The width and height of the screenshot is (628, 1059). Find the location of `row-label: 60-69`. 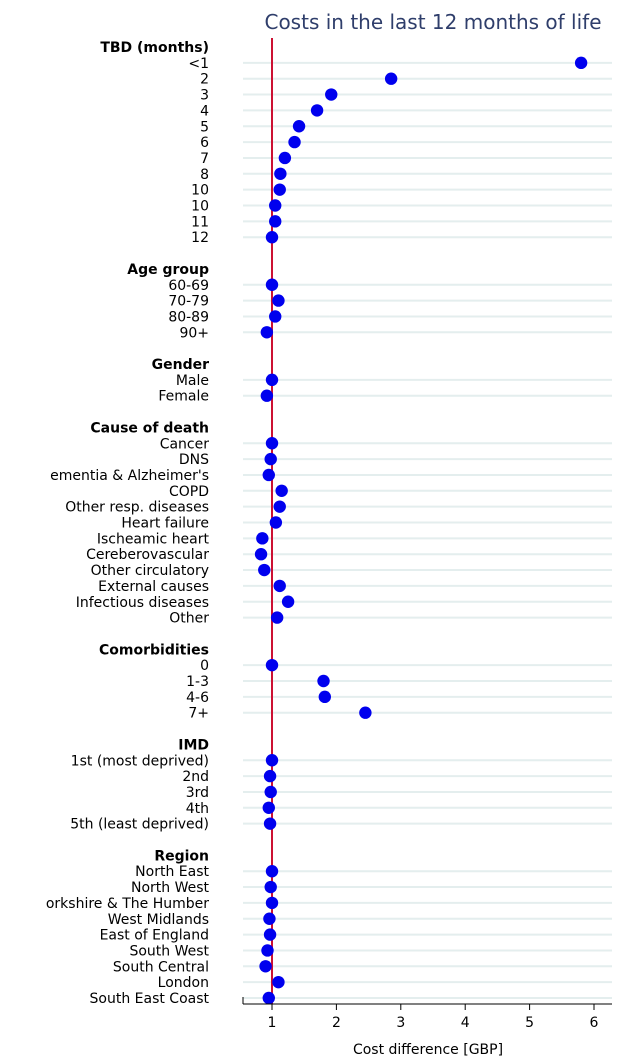

row-label: 60-69 is located at coordinates (188, 286).